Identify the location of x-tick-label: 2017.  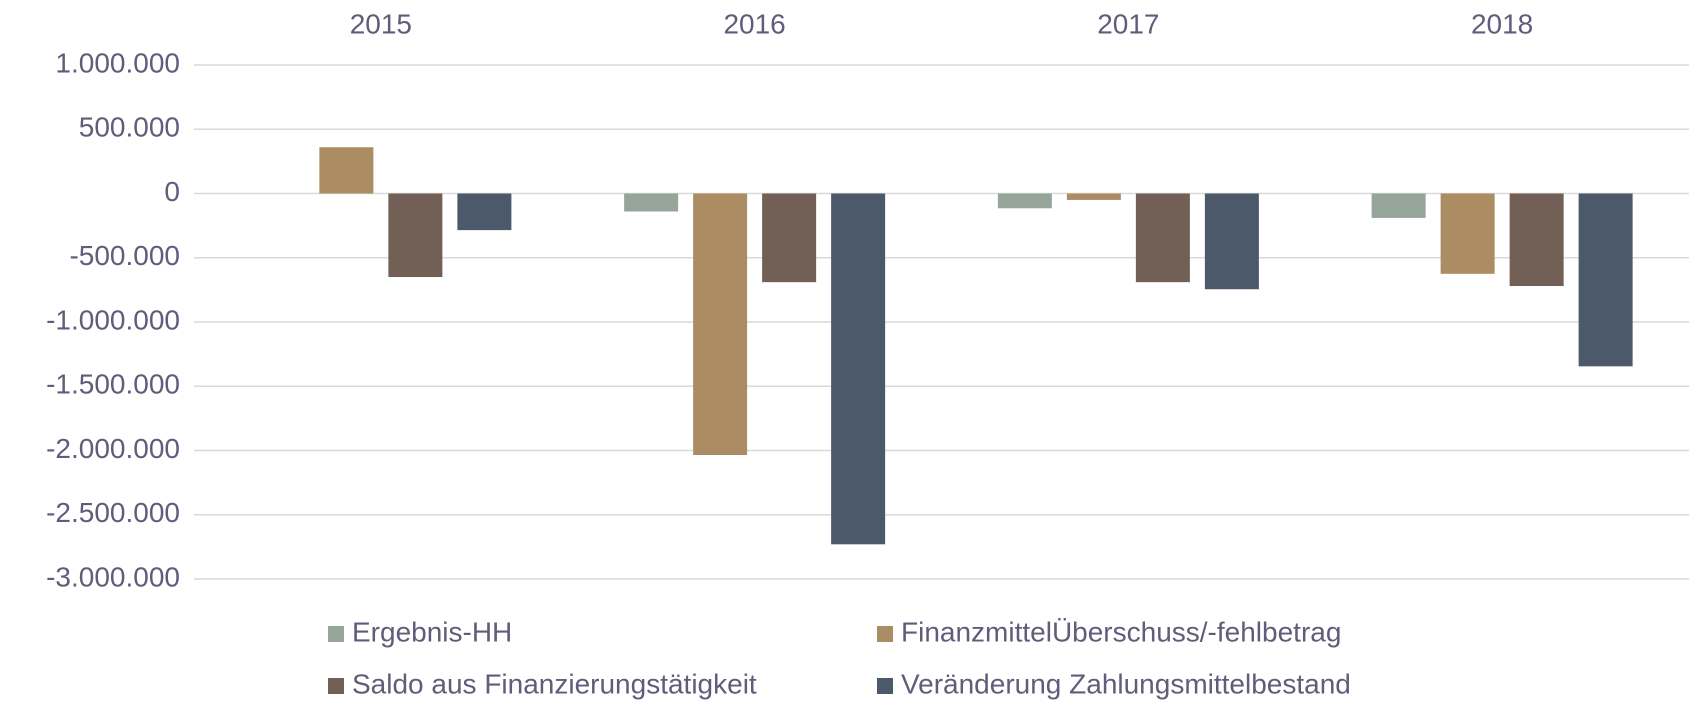
(1128, 23).